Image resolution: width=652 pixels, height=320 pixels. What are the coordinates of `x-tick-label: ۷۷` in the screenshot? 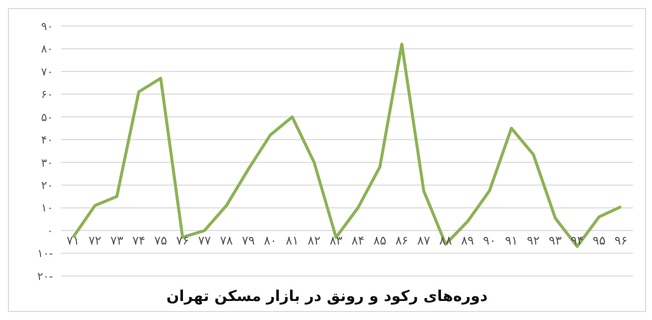 It's located at (205, 241).